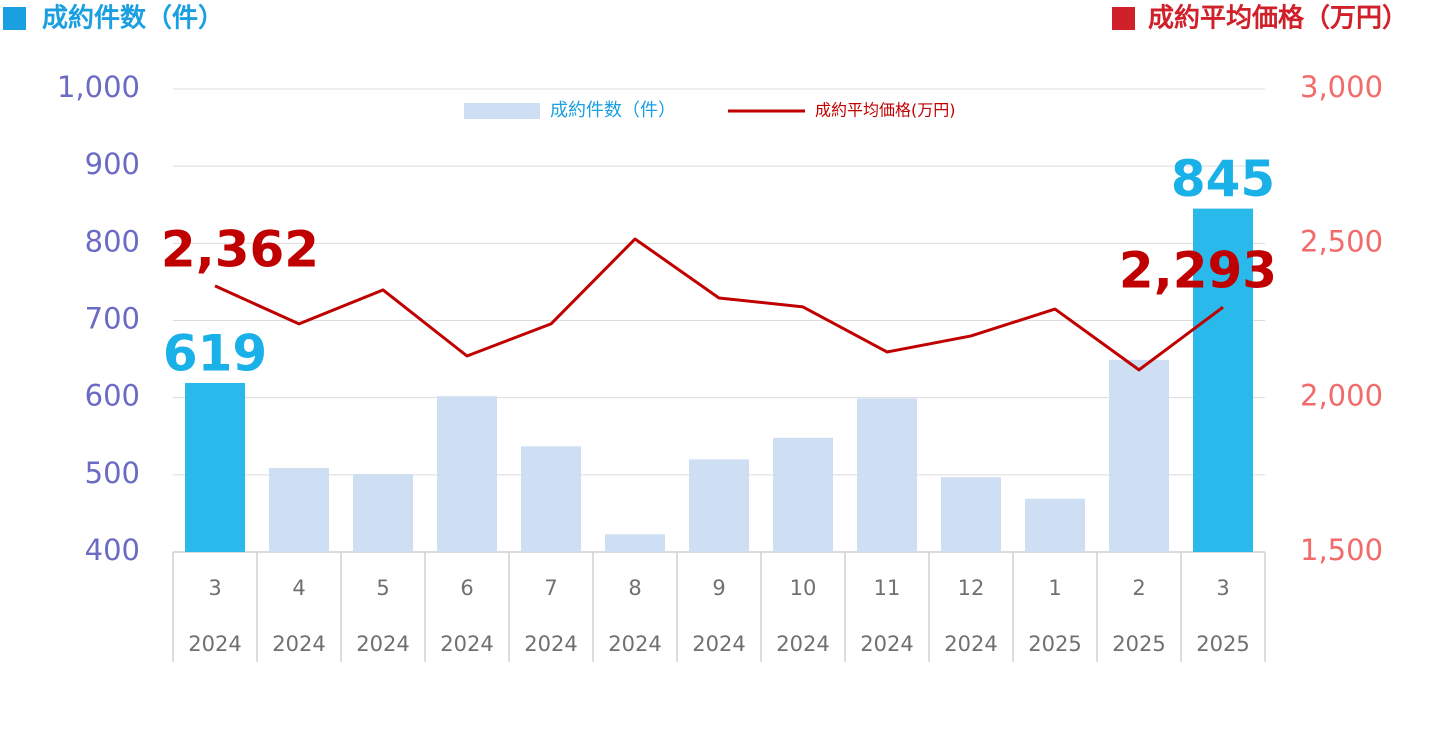 Image resolution: width=1440 pixels, height=738 pixels. What do you see at coordinates (240, 249) in the screenshot?
I see `data-label: 2,362` at bounding box center [240, 249].